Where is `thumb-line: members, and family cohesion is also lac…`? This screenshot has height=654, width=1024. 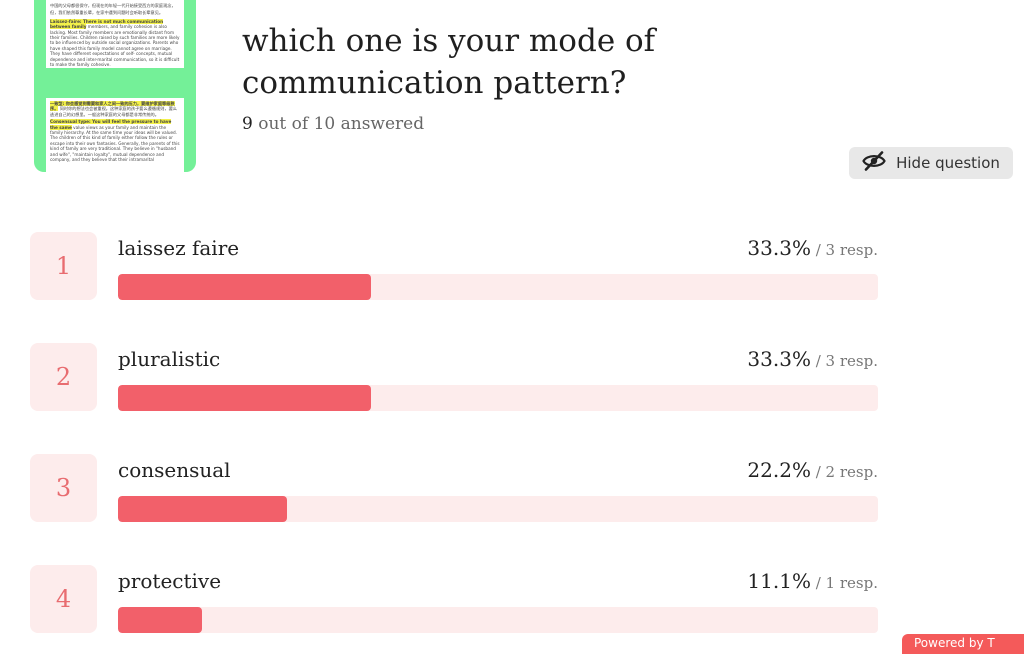
thumb-line: members, and family cohesion is also lac… is located at coordinates (108, 29).